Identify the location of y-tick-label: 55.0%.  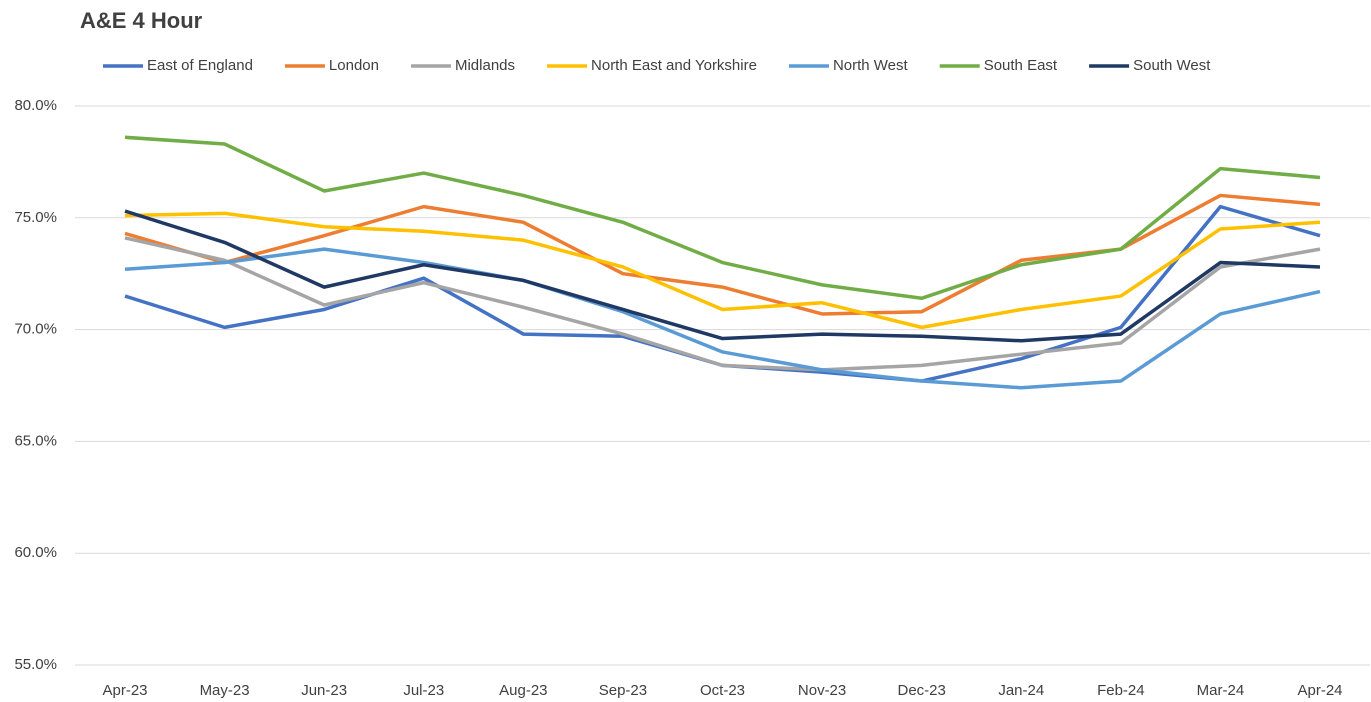
(35, 664).